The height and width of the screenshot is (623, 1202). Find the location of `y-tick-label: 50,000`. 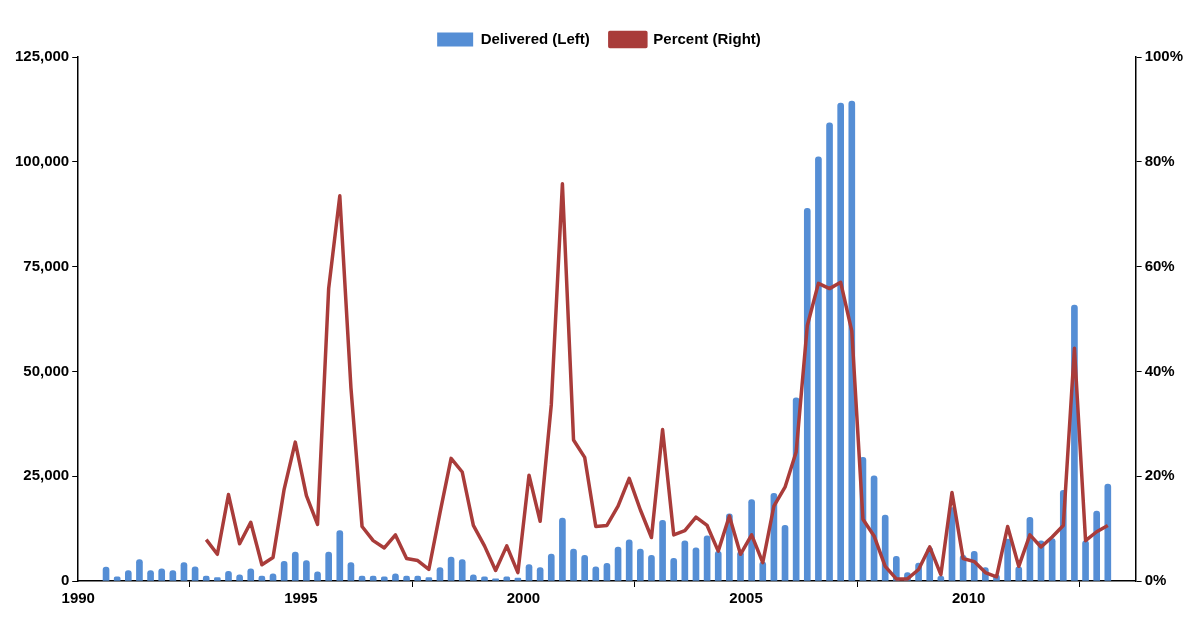

y-tick-label: 50,000 is located at coordinates (46, 370).